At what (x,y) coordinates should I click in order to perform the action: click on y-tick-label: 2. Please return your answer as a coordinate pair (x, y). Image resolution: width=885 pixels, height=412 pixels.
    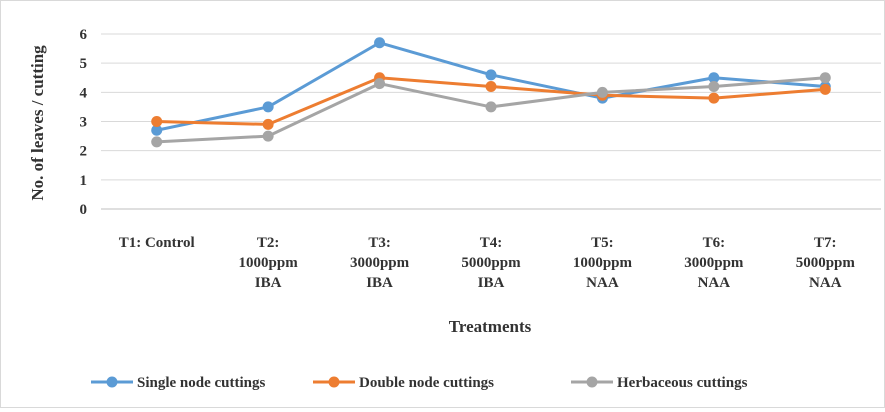
    Looking at the image, I should click on (84, 152).